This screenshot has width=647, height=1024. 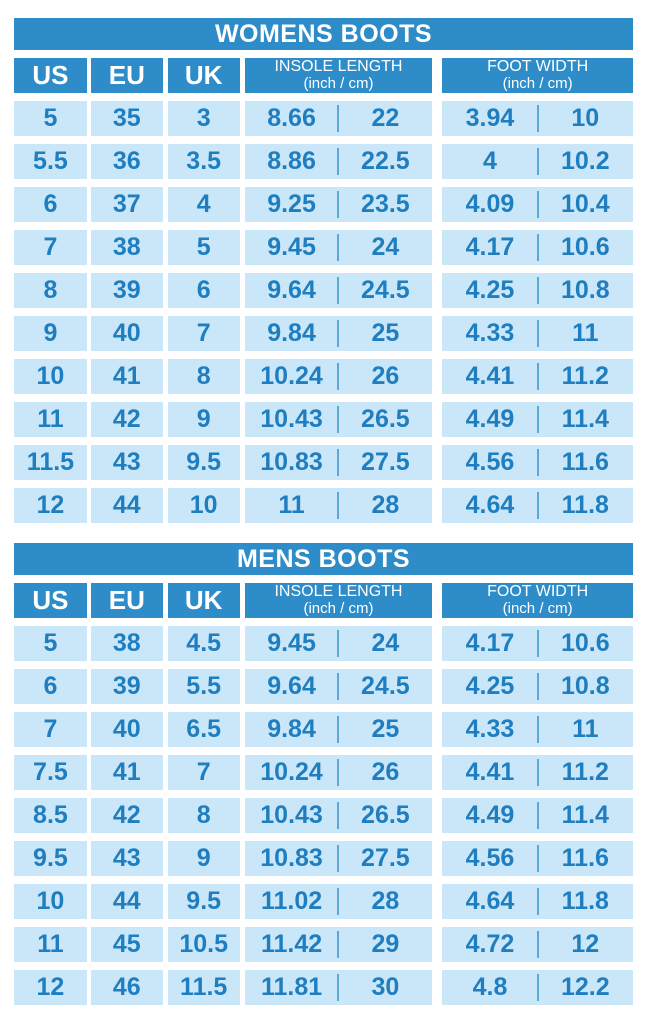 I want to click on insole-inch-value: 11.81, so click(x=291, y=987).